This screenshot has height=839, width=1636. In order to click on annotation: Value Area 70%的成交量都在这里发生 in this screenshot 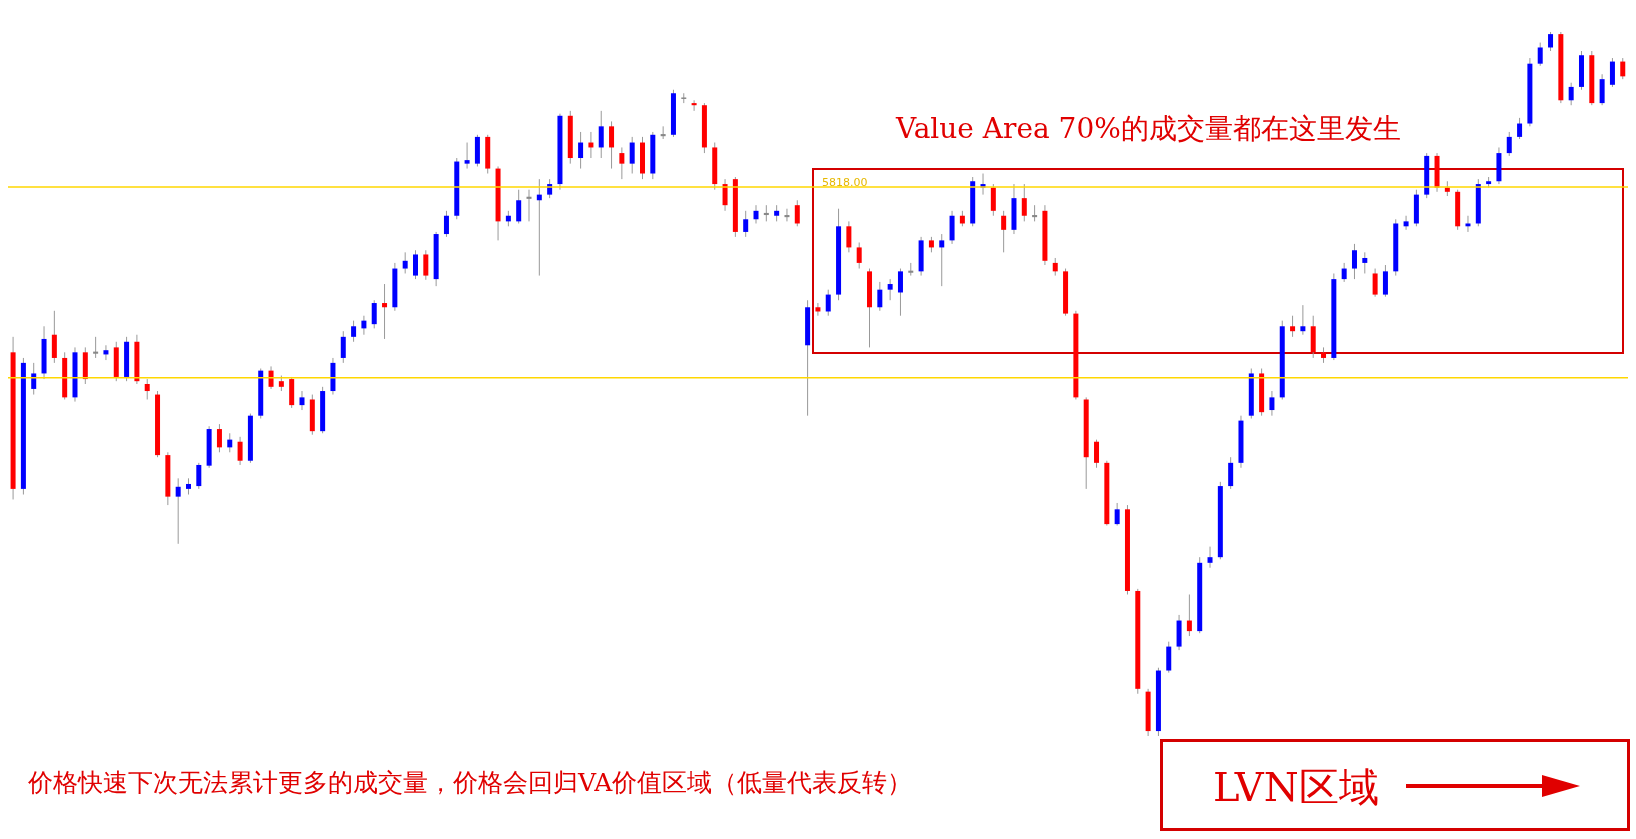, I will do `click(1148, 129)`.